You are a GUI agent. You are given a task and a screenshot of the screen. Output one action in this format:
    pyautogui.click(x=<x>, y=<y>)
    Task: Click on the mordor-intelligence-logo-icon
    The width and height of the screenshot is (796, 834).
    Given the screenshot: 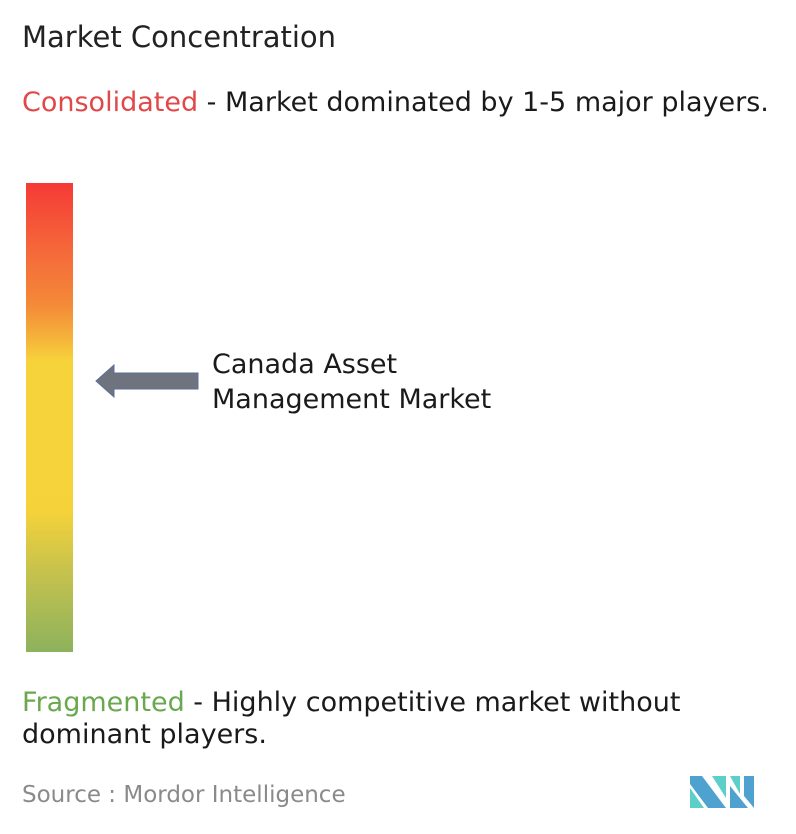 What is the action you would take?
    pyautogui.click(x=722, y=792)
    